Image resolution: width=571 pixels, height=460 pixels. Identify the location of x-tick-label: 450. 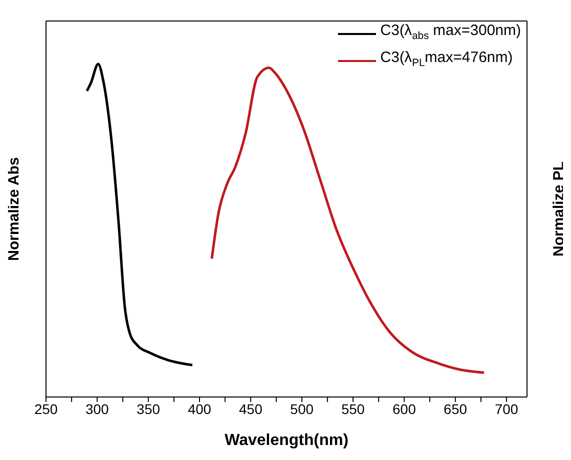
(251, 408).